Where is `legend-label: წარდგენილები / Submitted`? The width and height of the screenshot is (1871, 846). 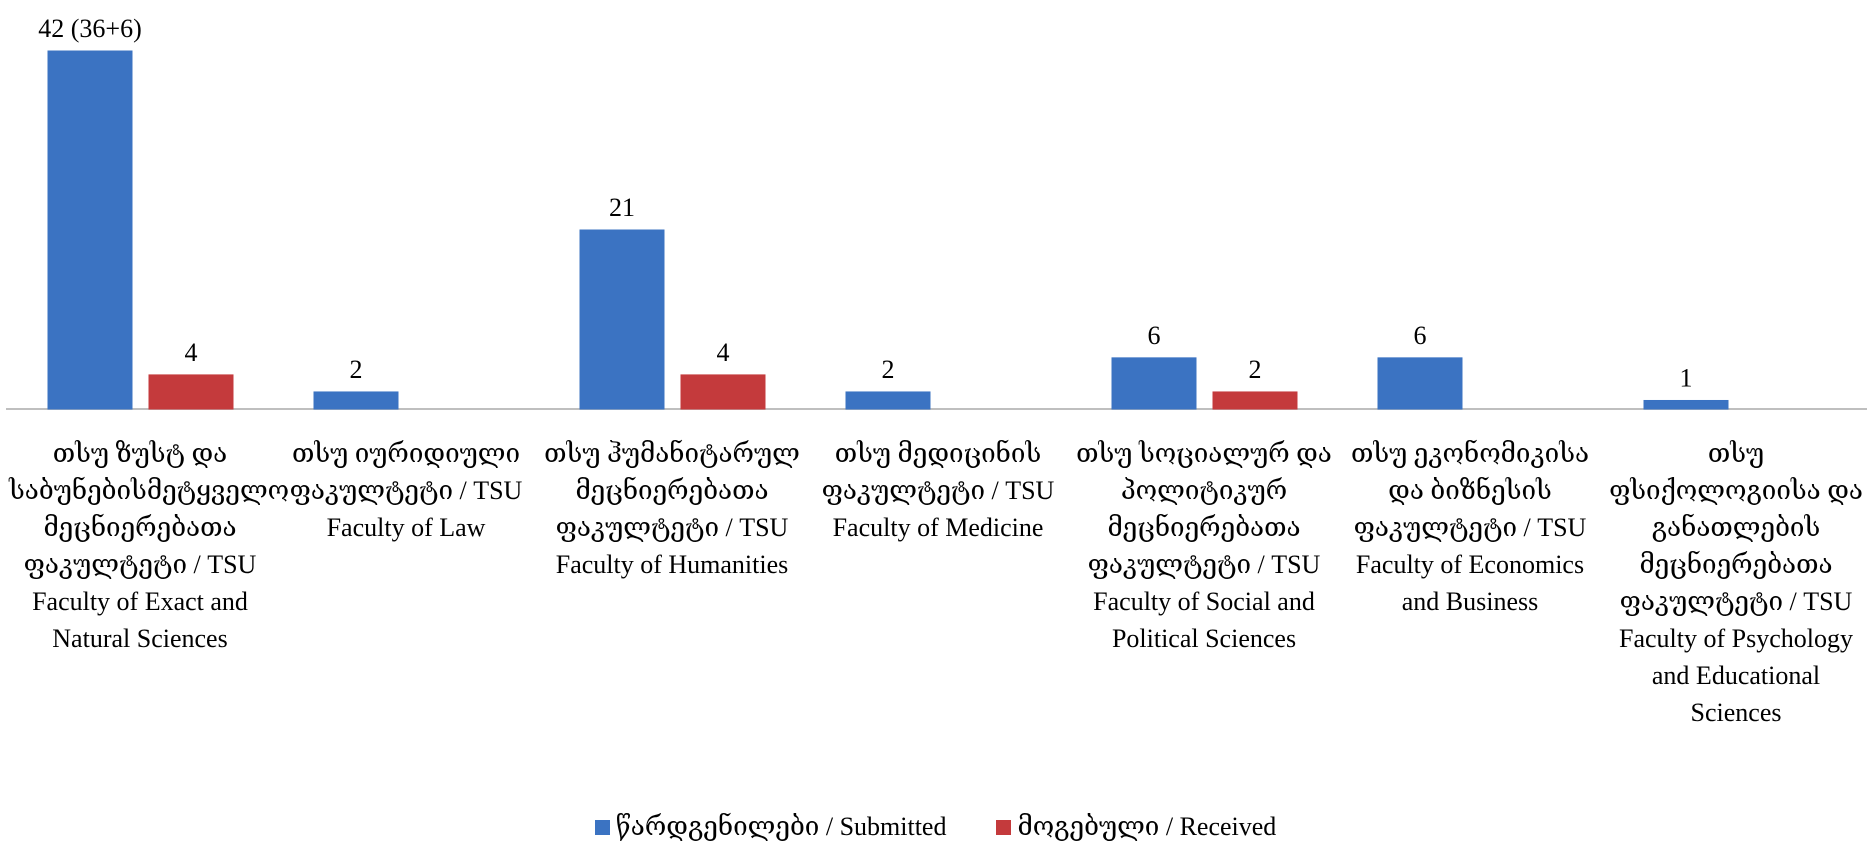
legend-label: წარდგენილები / Submitted is located at coordinates (781, 826).